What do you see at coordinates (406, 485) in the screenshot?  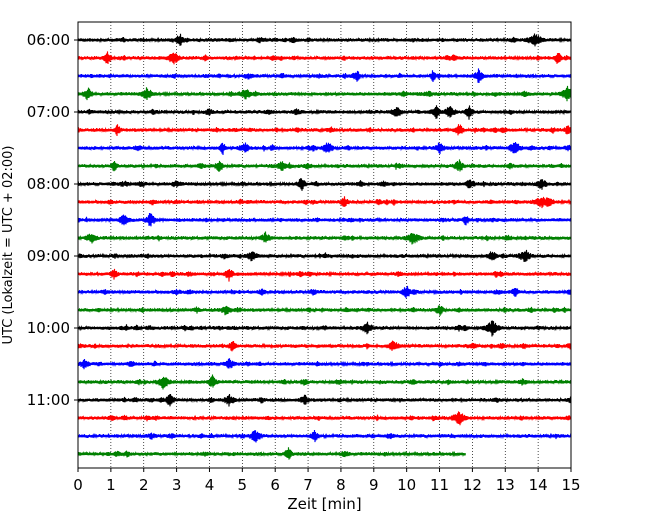 I see `x-tick-label: 10` at bounding box center [406, 485].